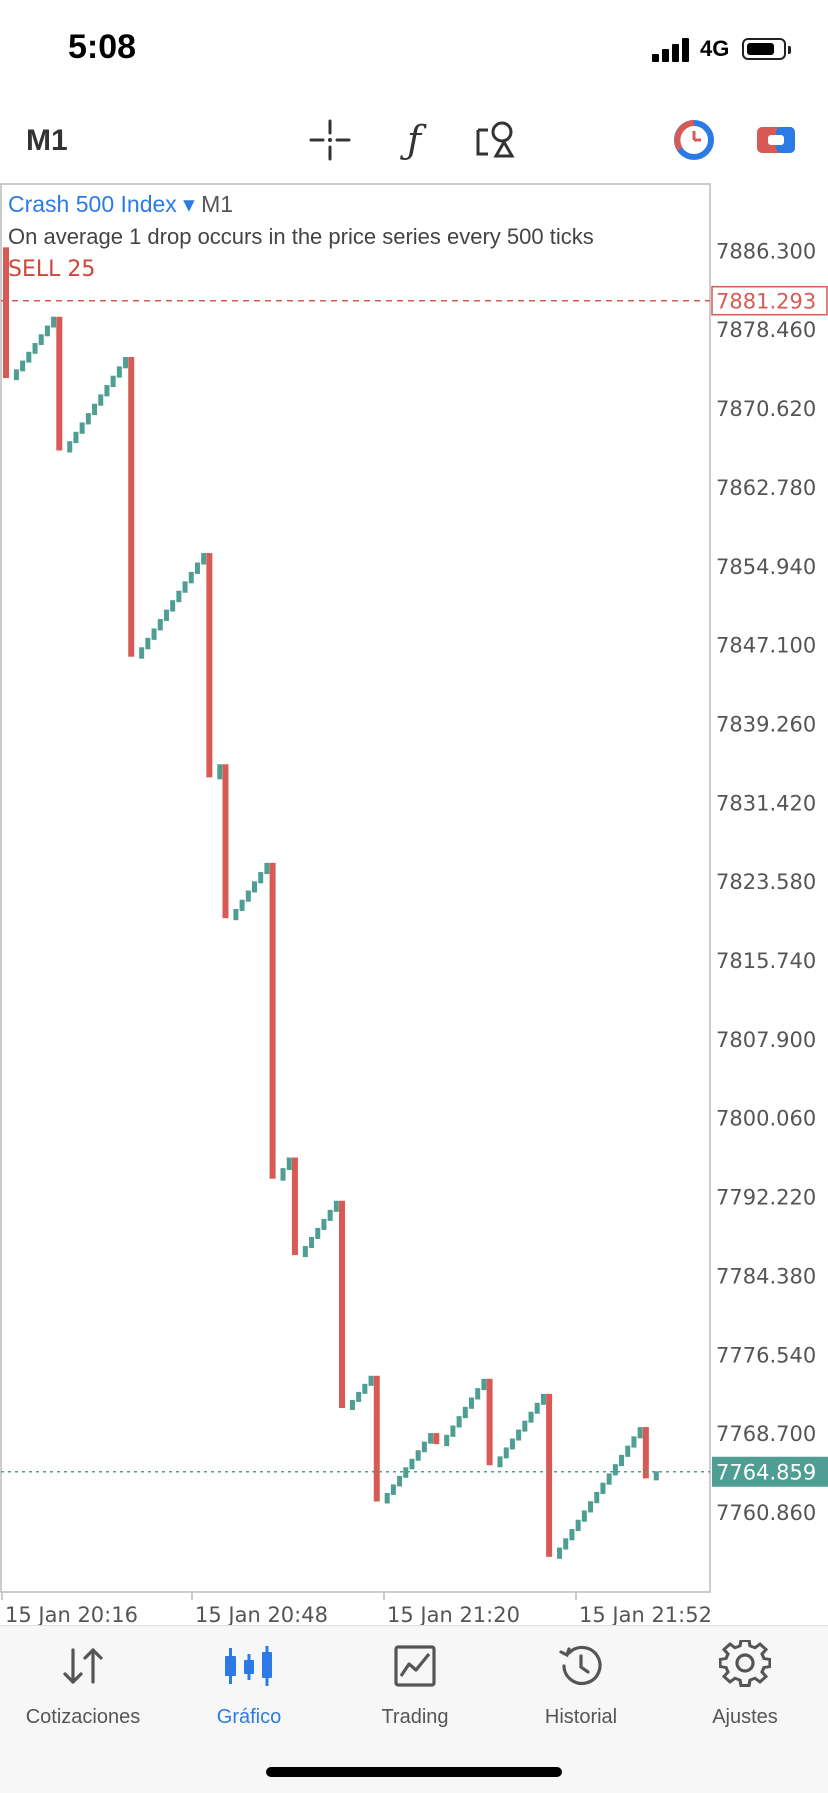 The height and width of the screenshot is (1793, 828). Describe the element at coordinates (83, 1666) in the screenshot. I see `quotes-icon` at that location.